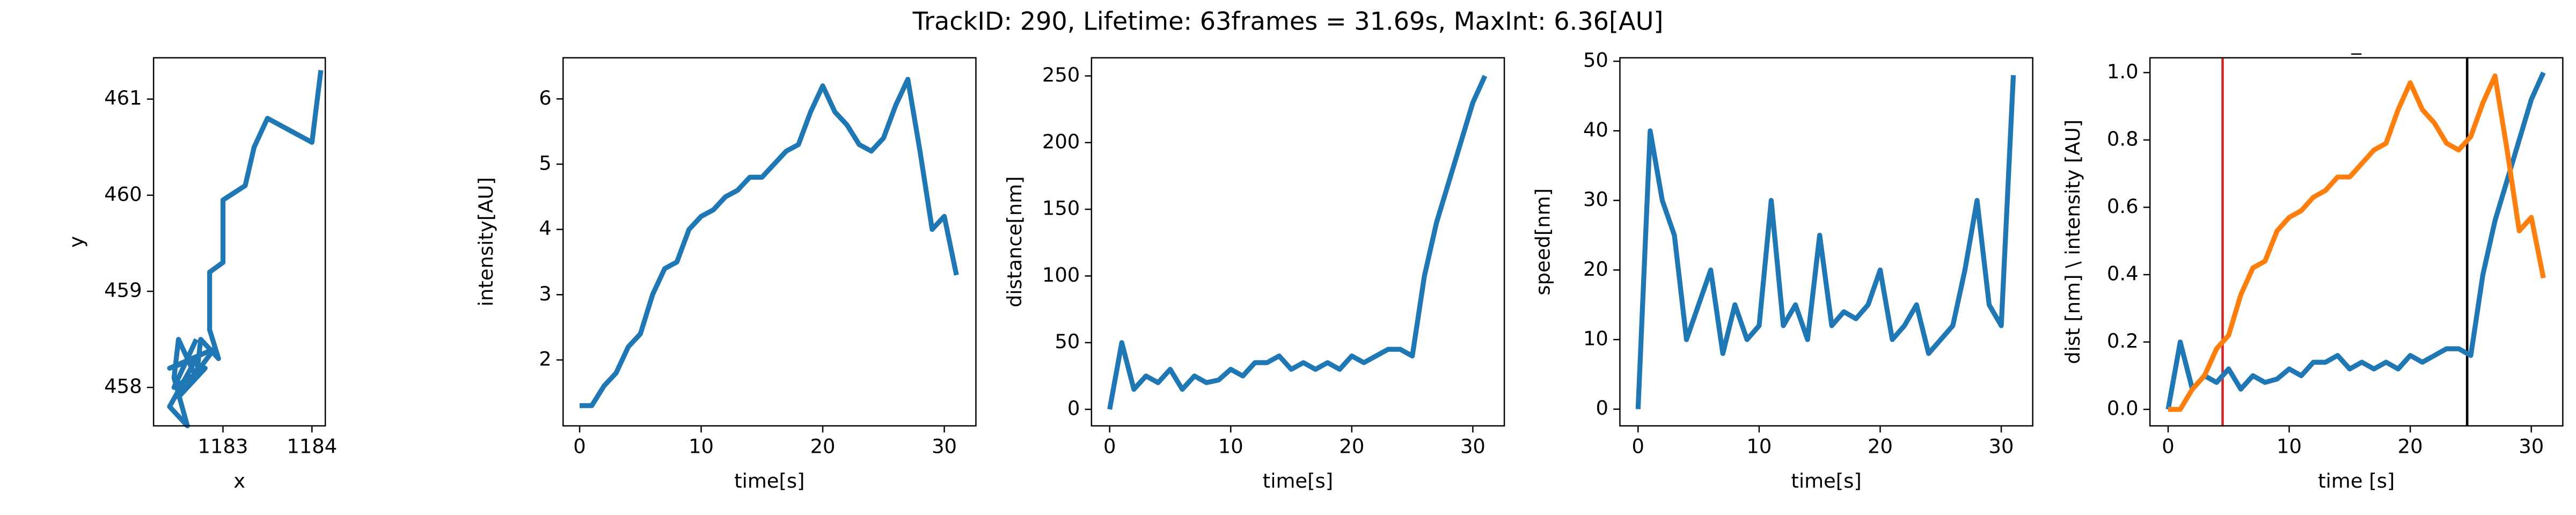 Image resolution: width=2576 pixels, height=515 pixels. I want to click on y-tick-label: 0.6, so click(2123, 207).